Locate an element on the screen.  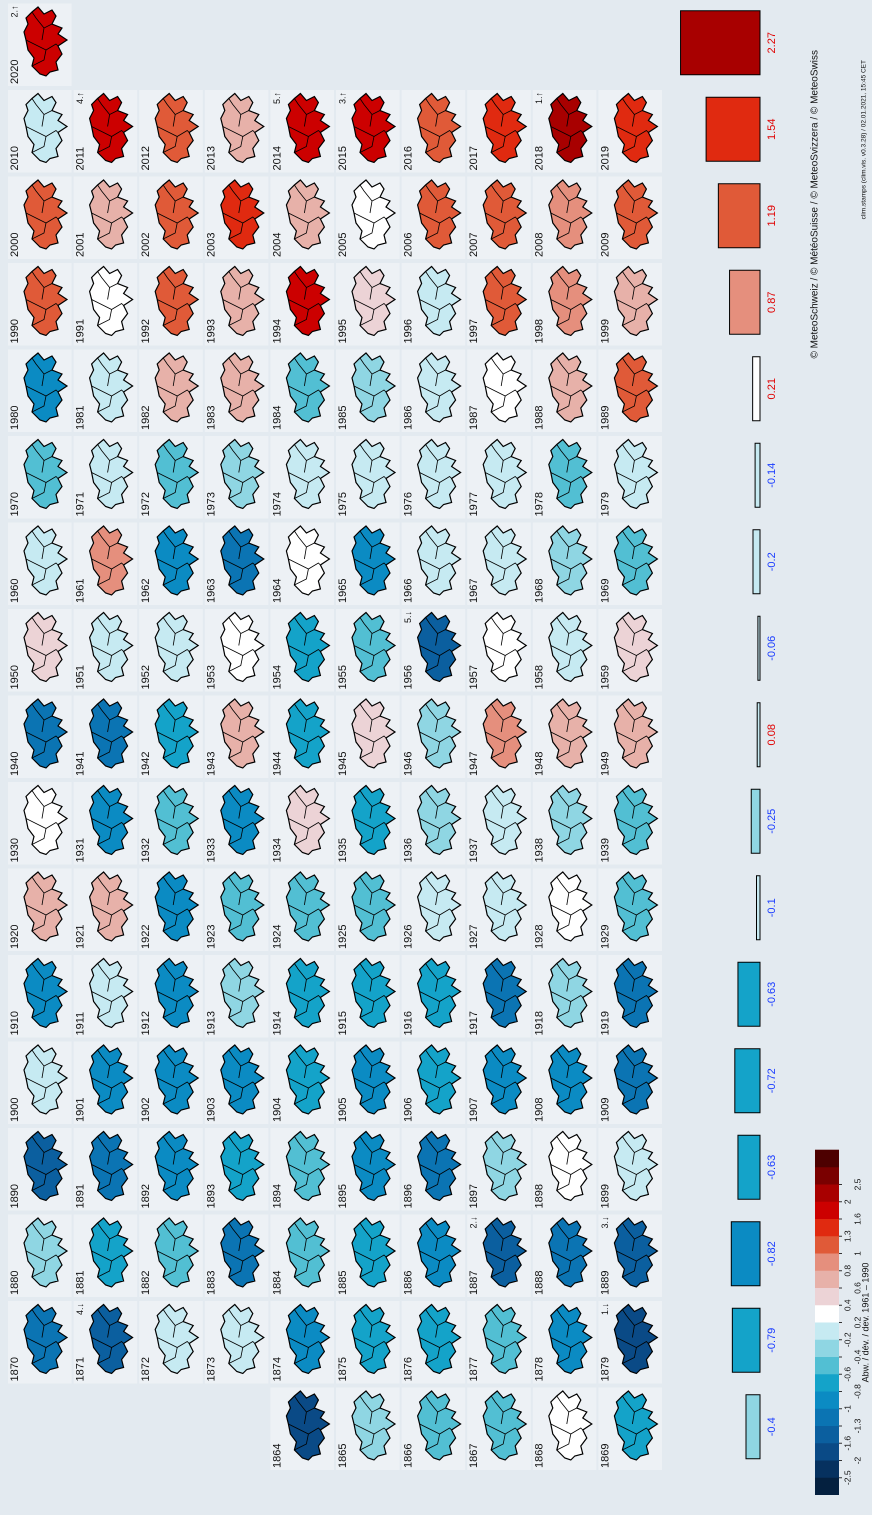
year-cell: 1999 is located at coordinates (630, 304).